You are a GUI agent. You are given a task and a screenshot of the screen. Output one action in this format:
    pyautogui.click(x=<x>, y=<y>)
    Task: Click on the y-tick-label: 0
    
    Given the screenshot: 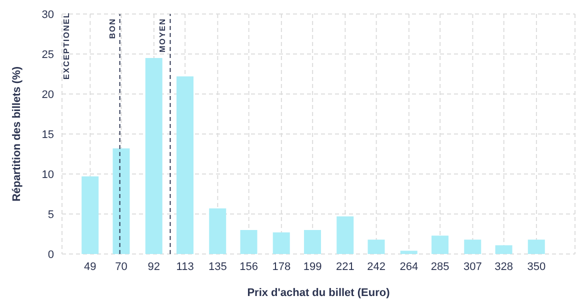 What is the action you would take?
    pyautogui.click(x=51, y=254)
    